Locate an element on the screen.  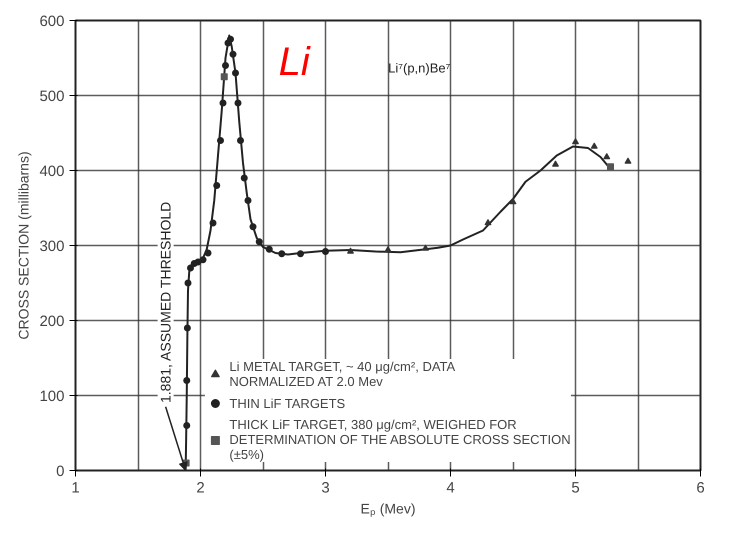
y-tick-label: 200 is located at coordinates (52, 321).